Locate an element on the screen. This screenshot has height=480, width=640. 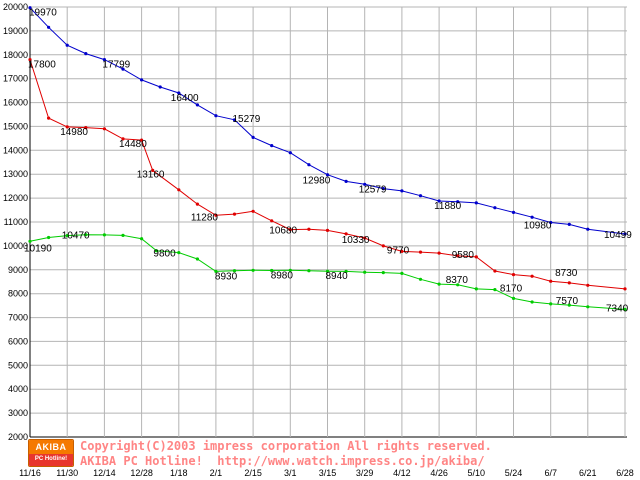
data-label: 7340 is located at coordinates (617, 308).